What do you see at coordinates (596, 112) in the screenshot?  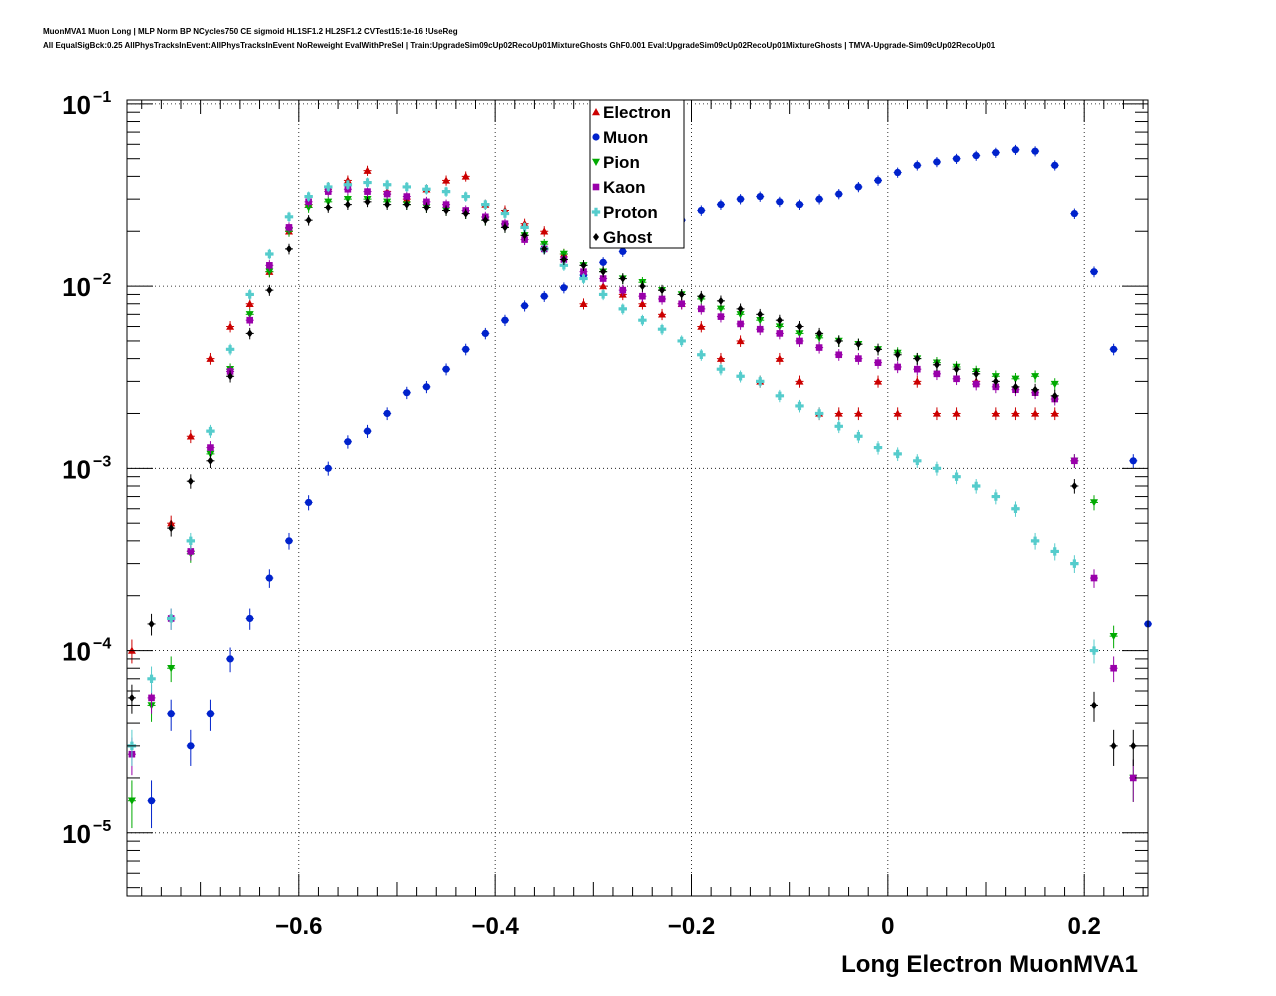 I see `legend-marker-electron` at bounding box center [596, 112].